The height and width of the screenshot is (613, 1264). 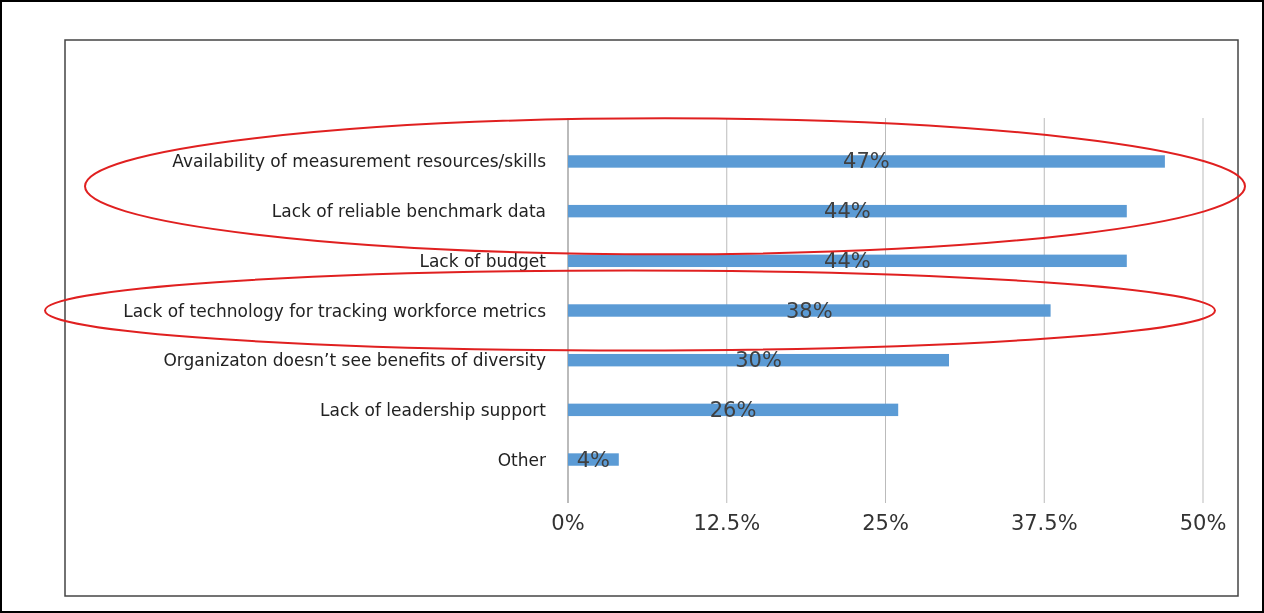 What do you see at coordinates (483, 260) in the screenshot?
I see `y-tick-label: Lack of budget` at bounding box center [483, 260].